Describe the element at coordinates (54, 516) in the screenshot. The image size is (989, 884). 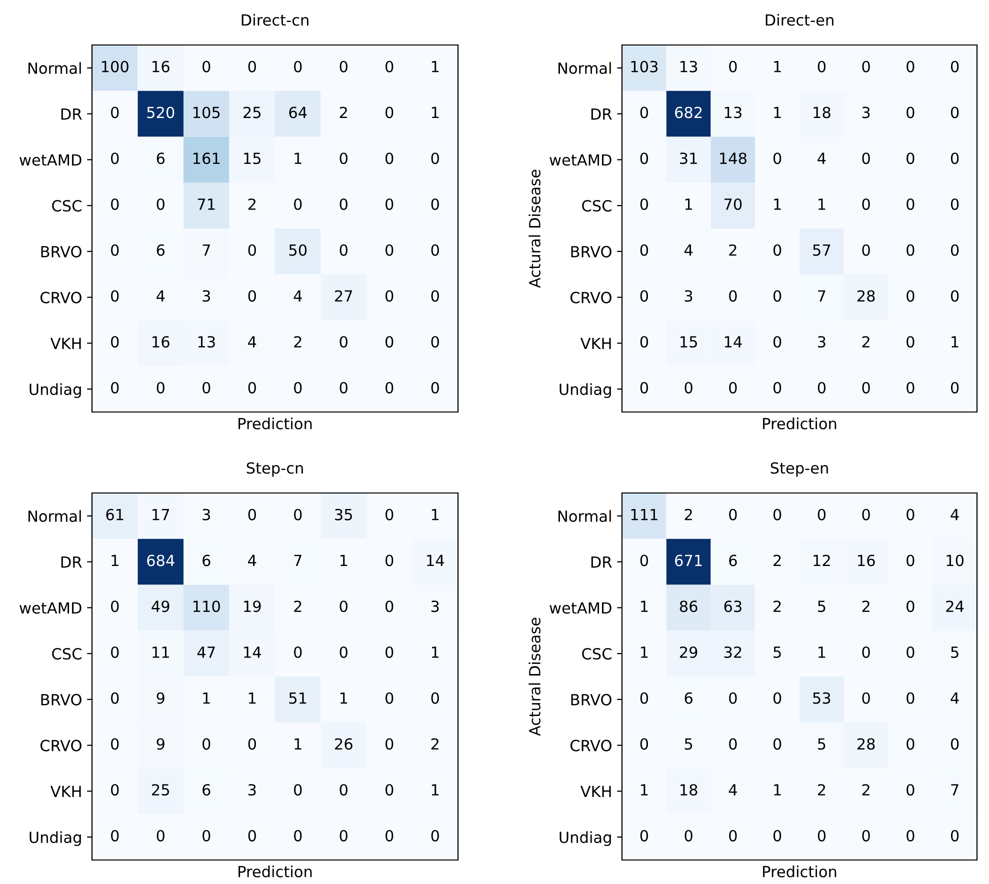
I see `y-tick-label: Normal` at that location.